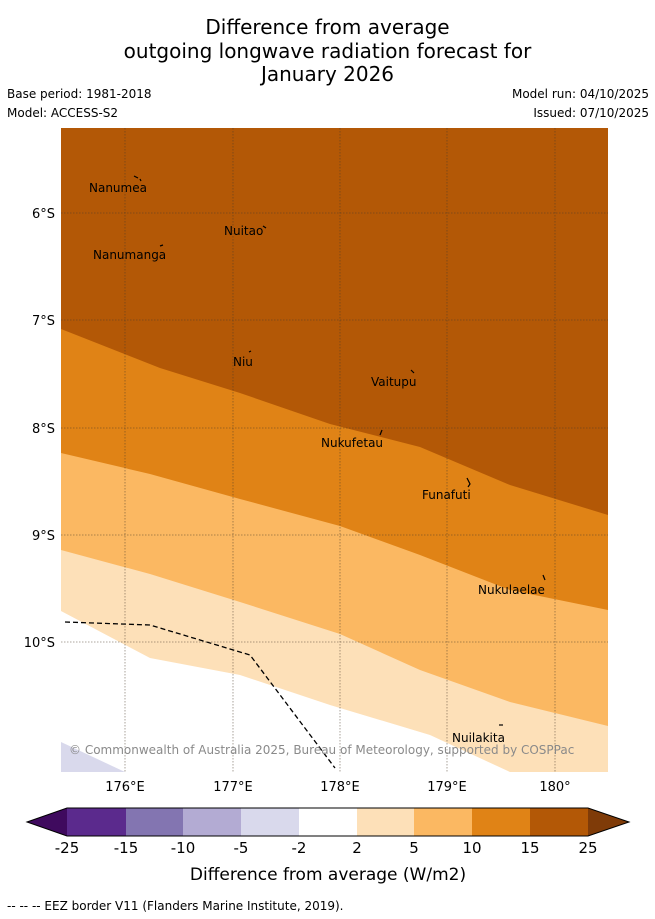  What do you see at coordinates (580, 94) in the screenshot?
I see `model-run: Model run: 04/10/2025` at bounding box center [580, 94].